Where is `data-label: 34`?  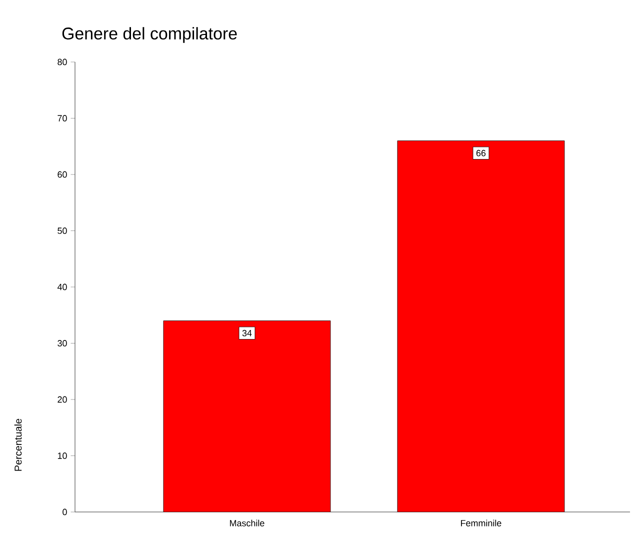
data-label: 34 is located at coordinates (247, 333).